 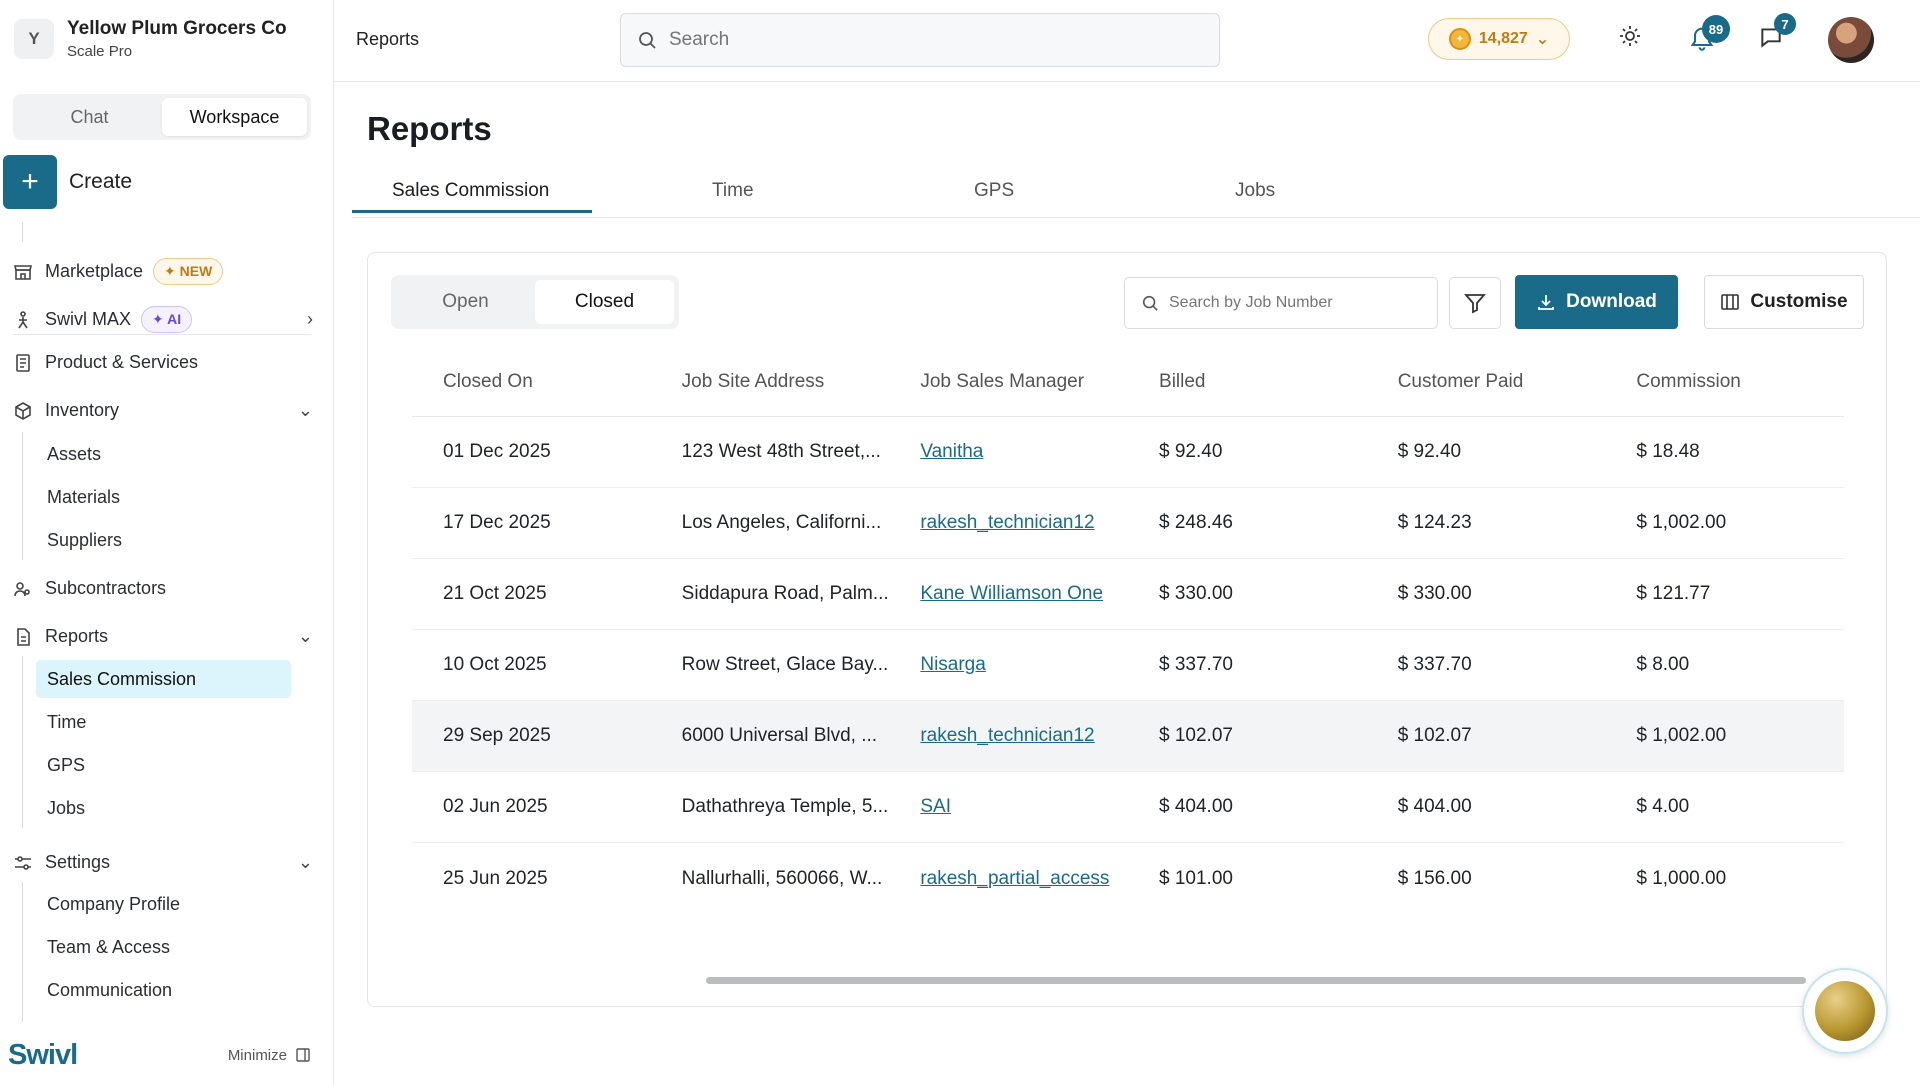 I want to click on column-header: Closed On, so click(x=488, y=381).